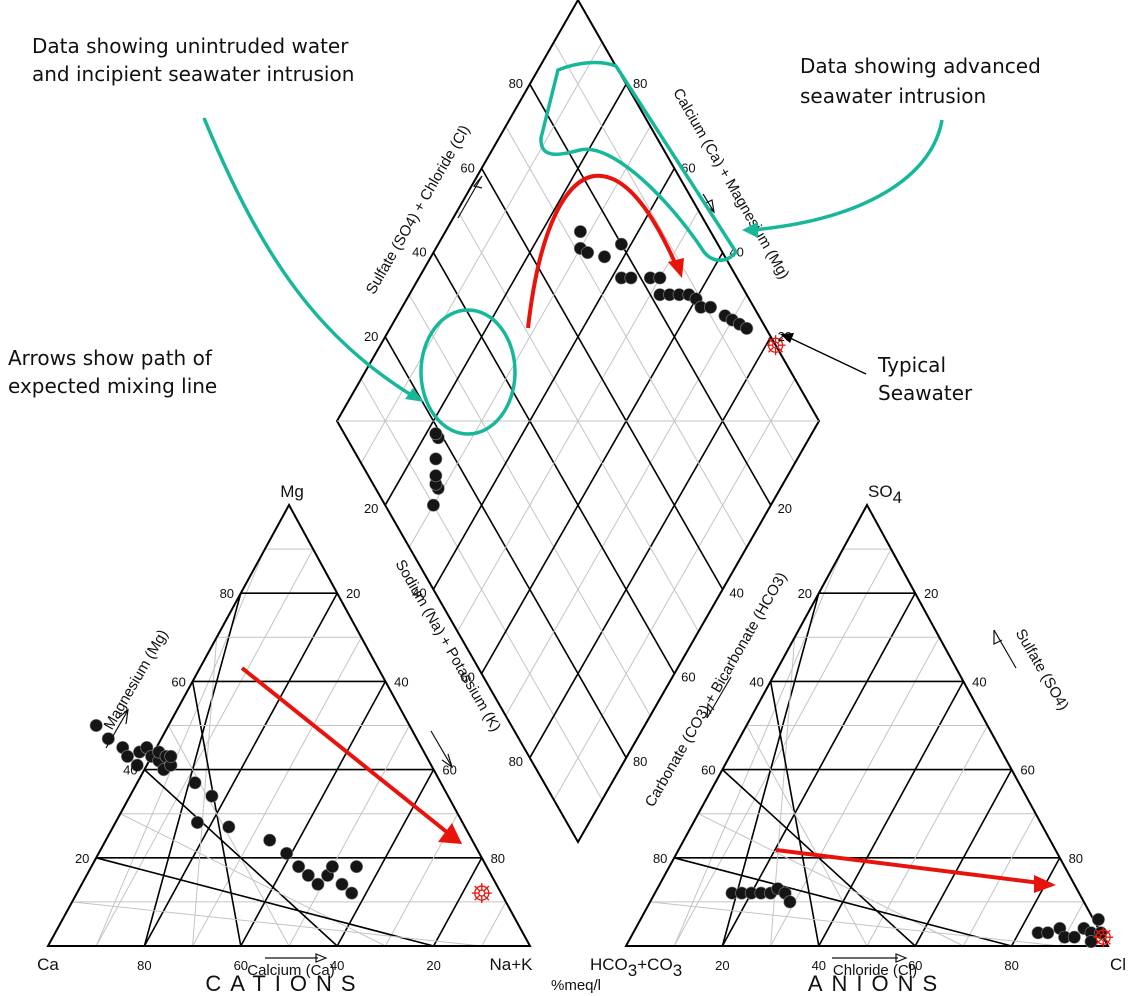  I want to click on diamond-lower-left-tick-60: 60, so click(467, 677).